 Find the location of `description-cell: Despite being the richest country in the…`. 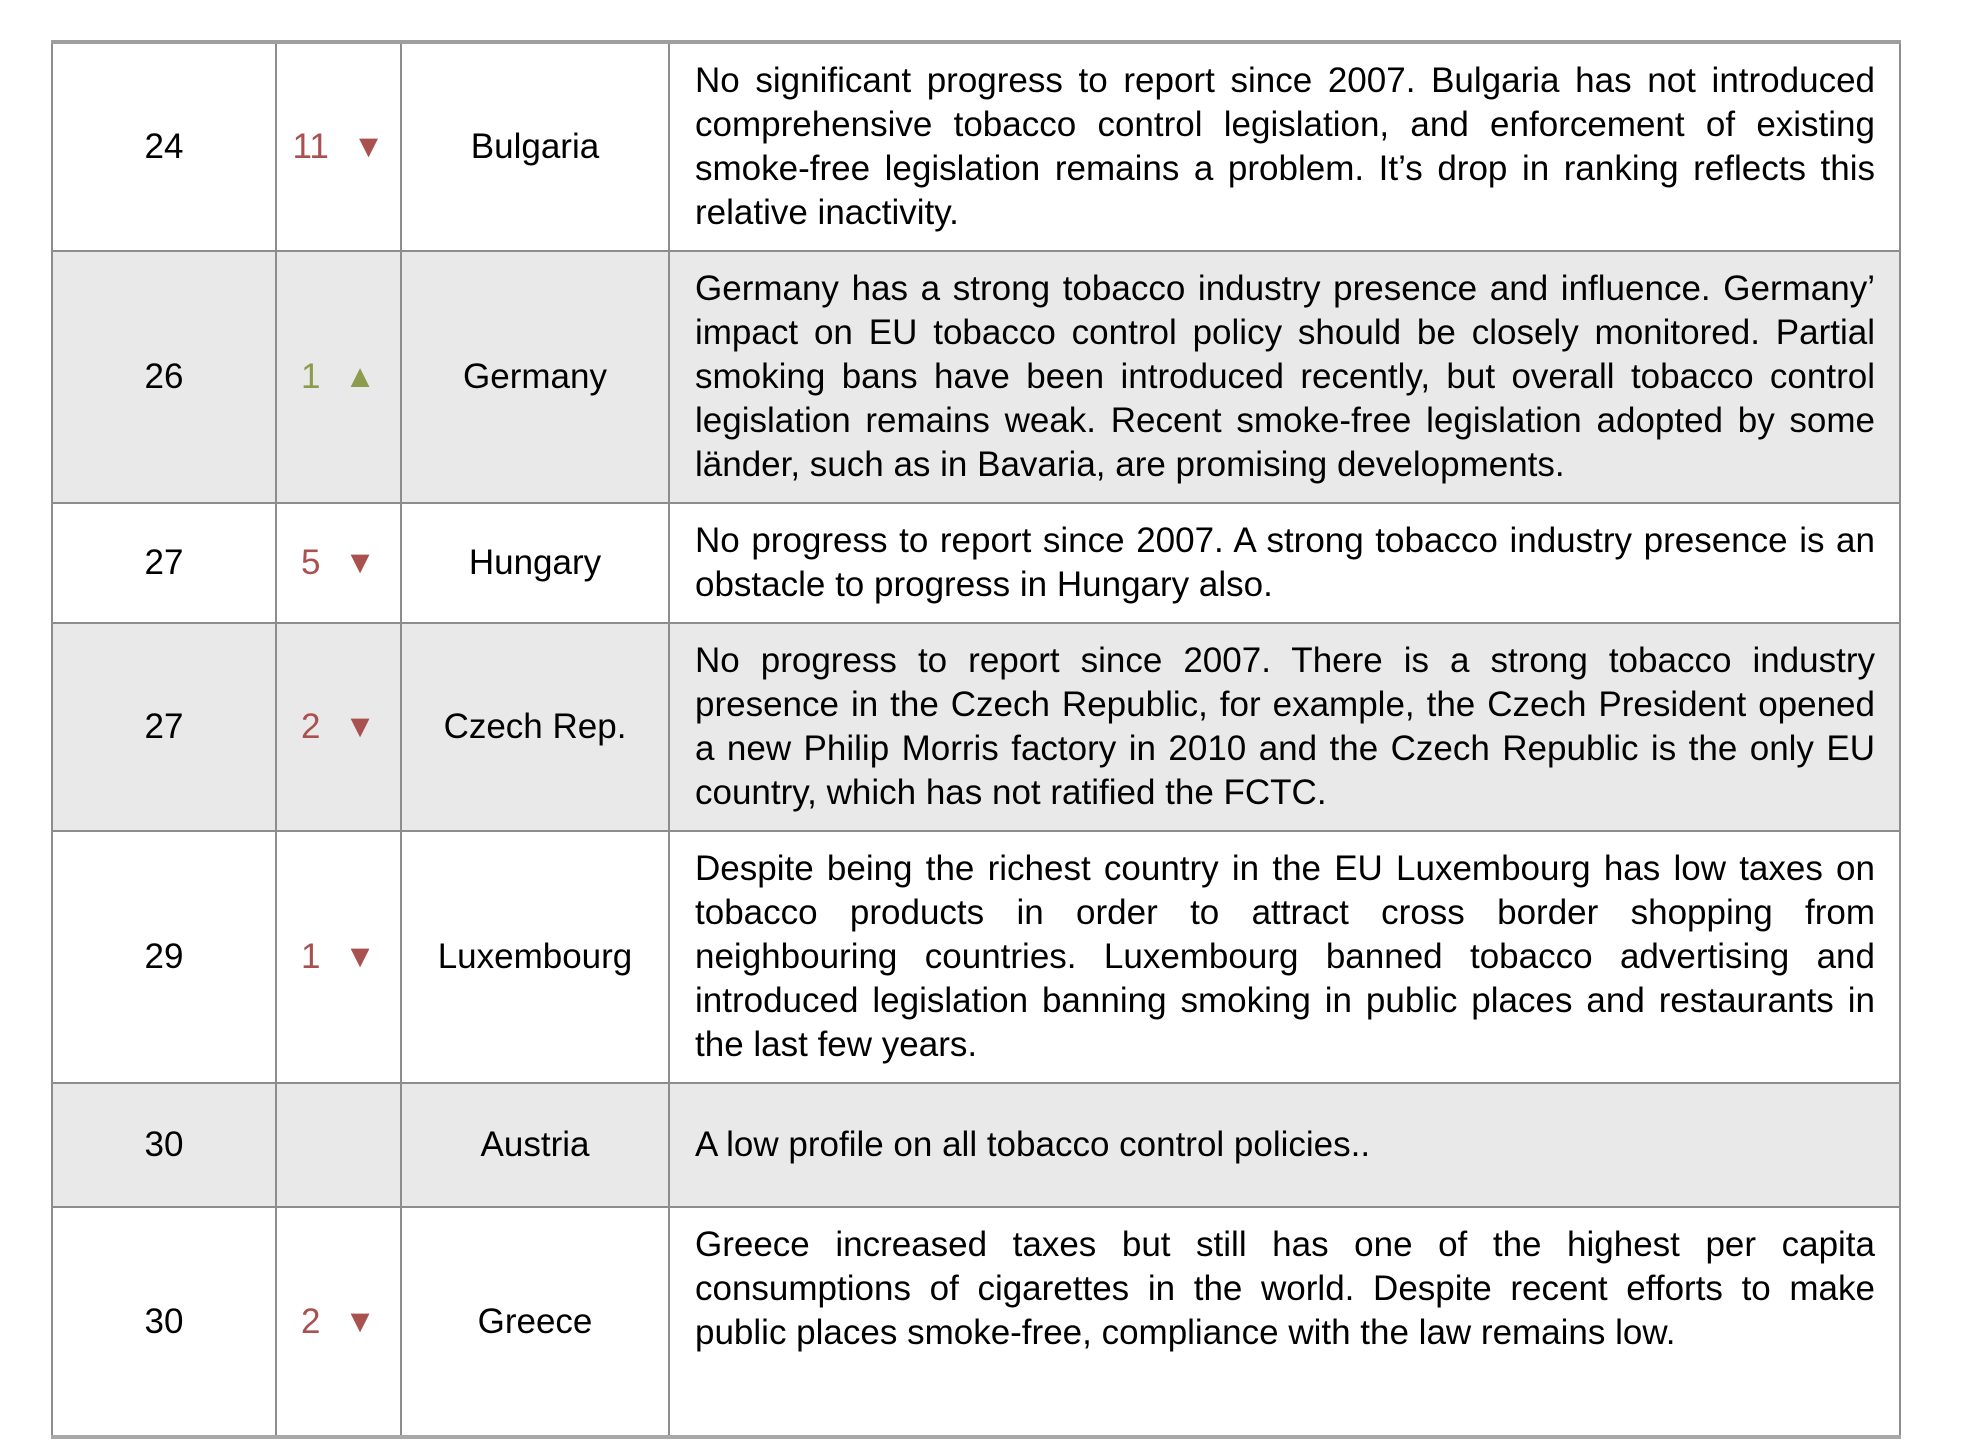

description-cell: Despite being the richest country in the… is located at coordinates (1284, 957).